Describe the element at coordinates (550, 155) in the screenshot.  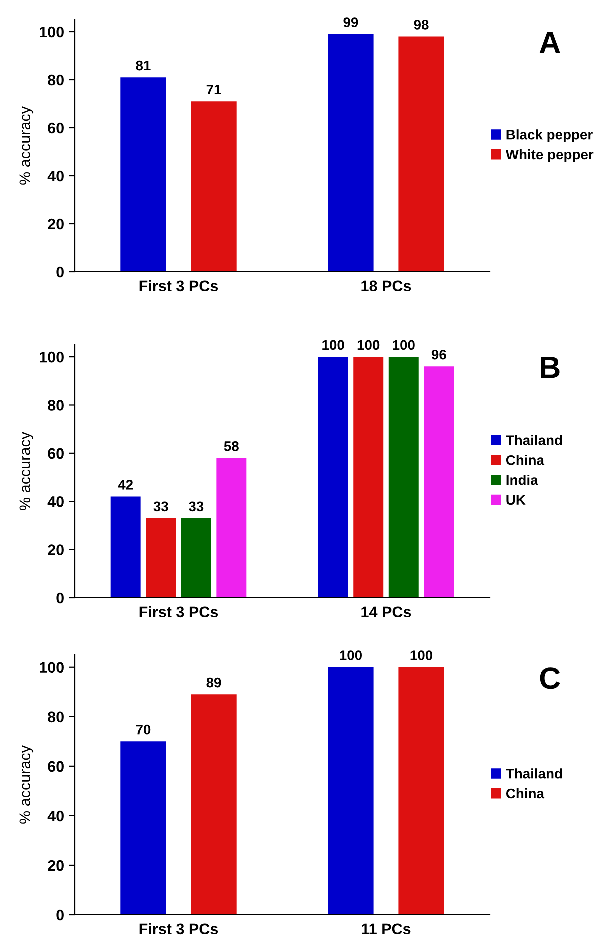
I see `legend-label: White pepper` at that location.